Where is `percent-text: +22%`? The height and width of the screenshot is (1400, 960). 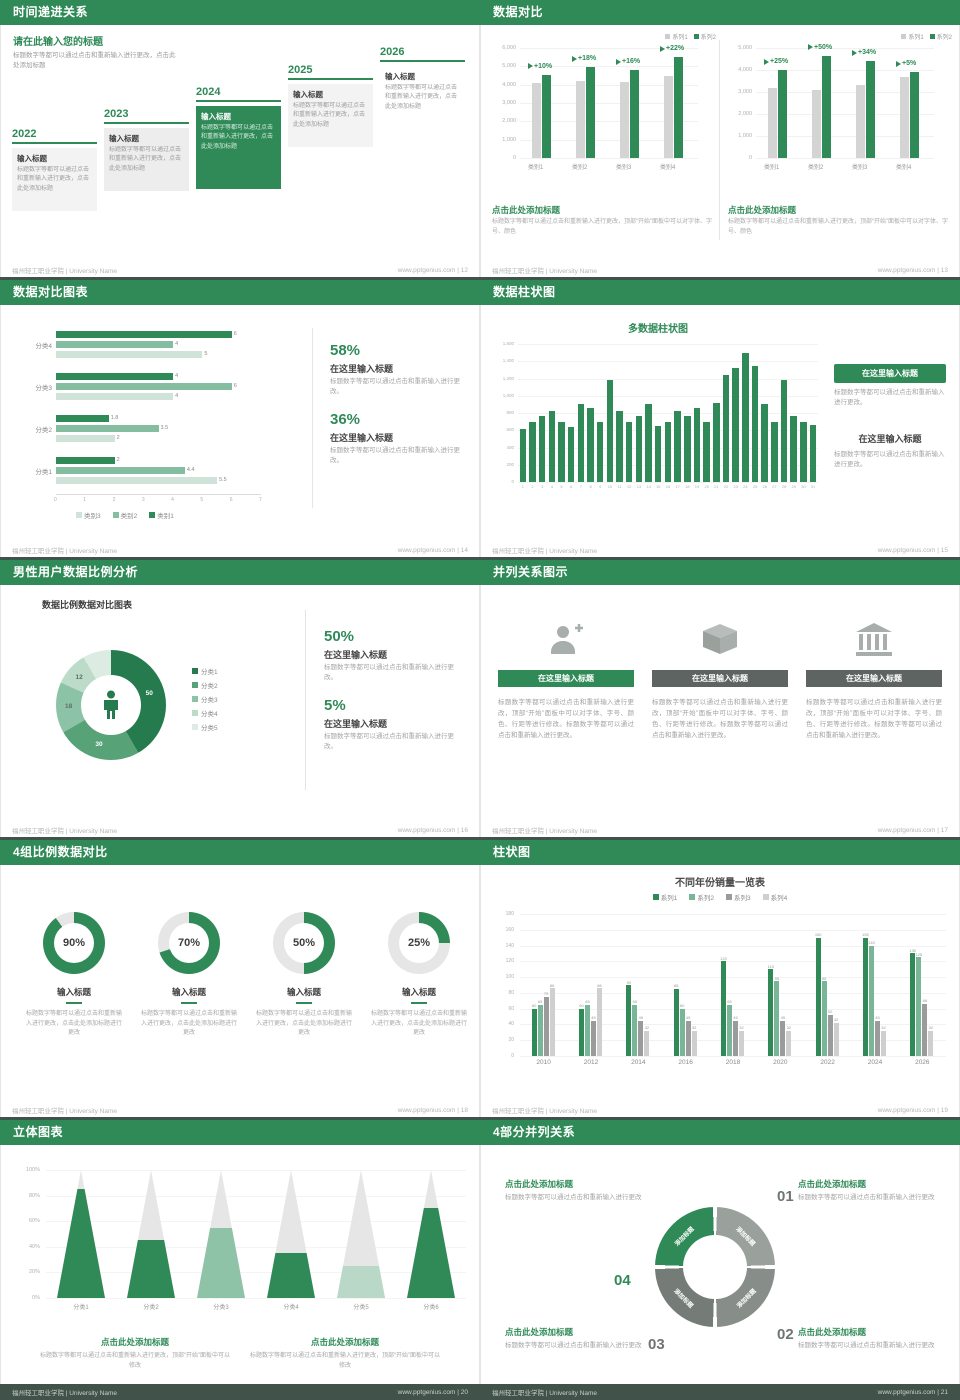 percent-text: +22% is located at coordinates (675, 49).